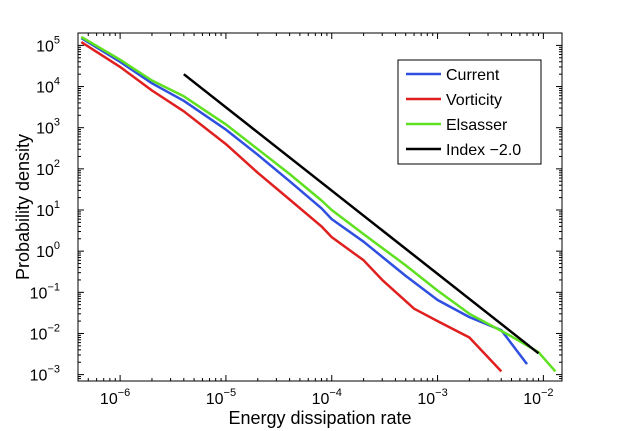 This screenshot has width=623, height=431. I want to click on y-tick-label-1: 10⁻², so click(45, 332).